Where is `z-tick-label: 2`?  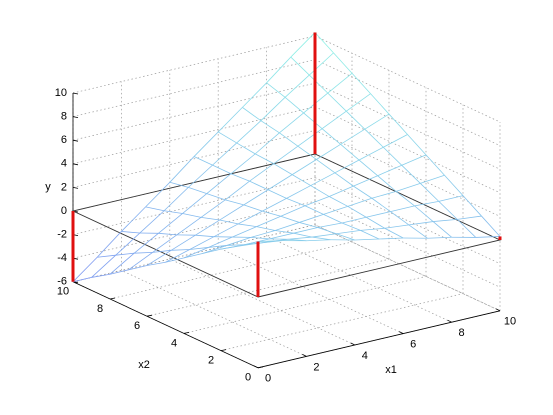
z-tick-label: 2 is located at coordinates (64, 187).